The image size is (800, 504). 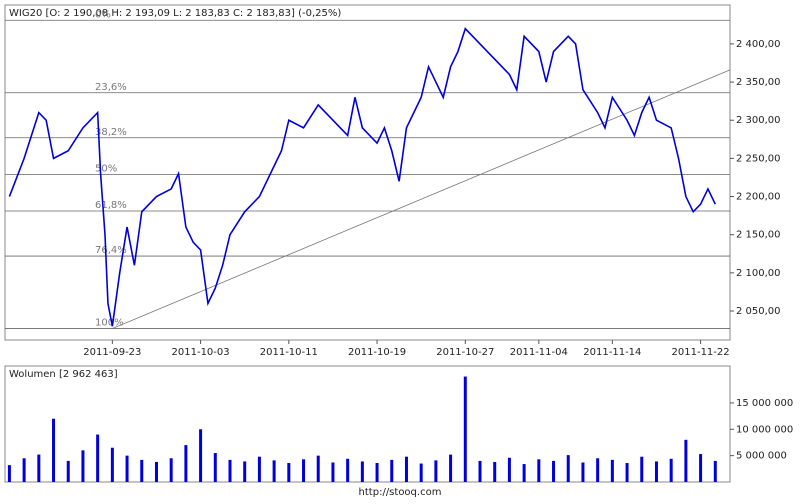 What do you see at coordinates (758, 235) in the screenshot?
I see `y-tick-label: 2 150,00` at bounding box center [758, 235].